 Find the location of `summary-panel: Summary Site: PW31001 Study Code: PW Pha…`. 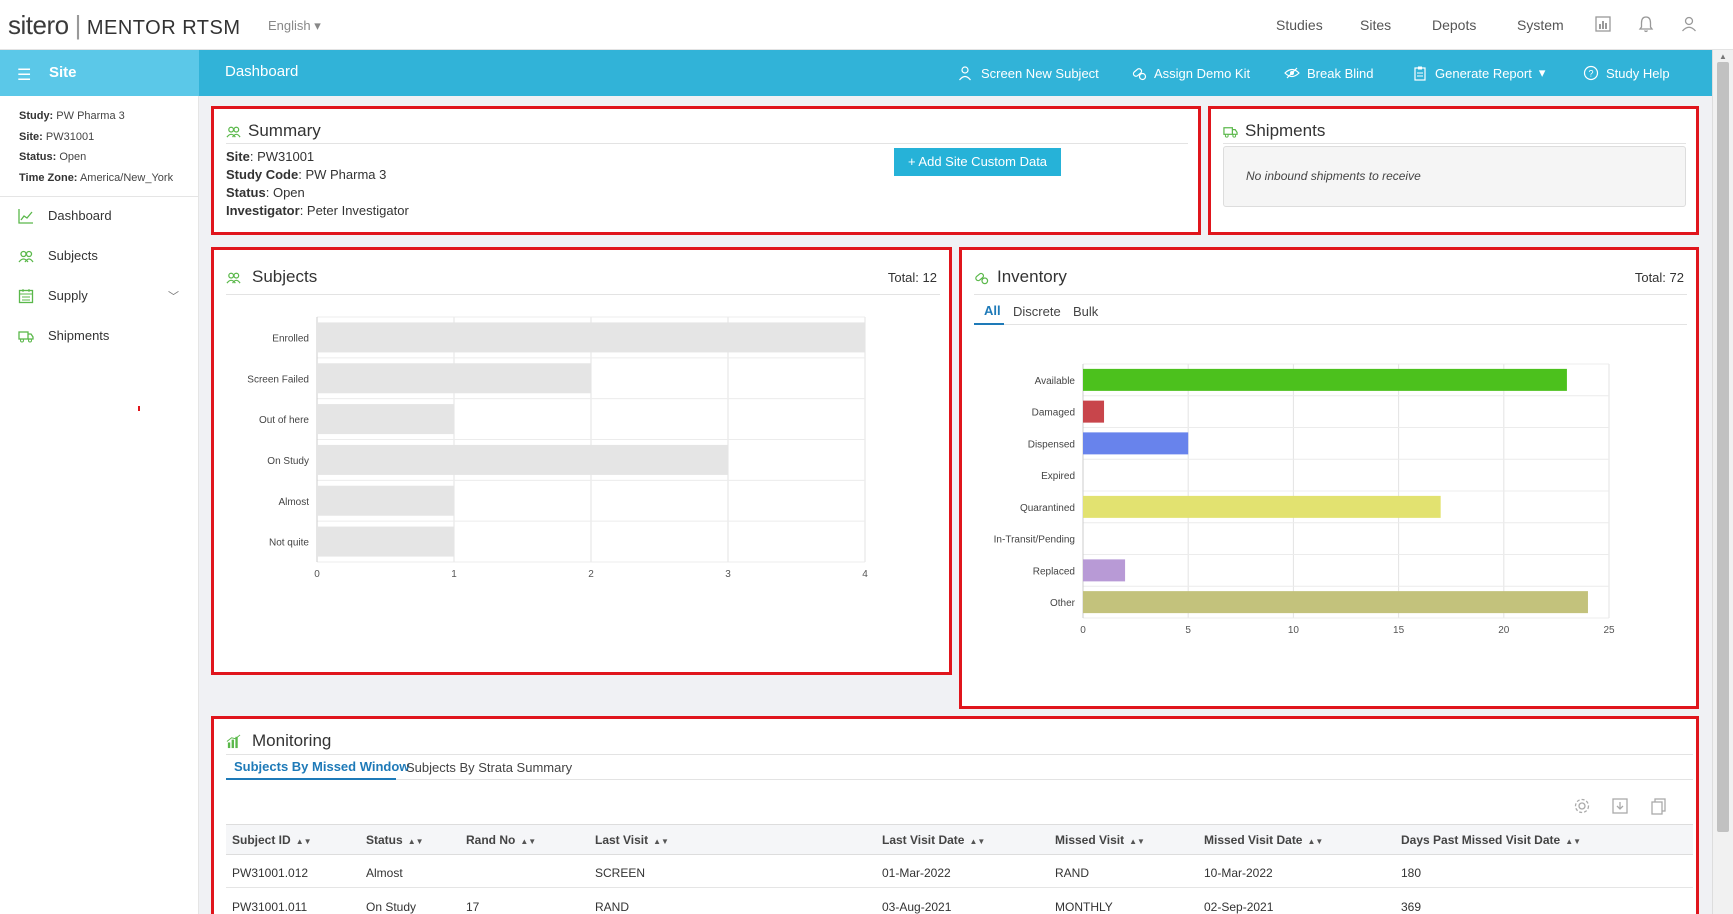

summary-panel: Summary Site: PW31001 Study Code: PW Pha… is located at coordinates (706, 170).